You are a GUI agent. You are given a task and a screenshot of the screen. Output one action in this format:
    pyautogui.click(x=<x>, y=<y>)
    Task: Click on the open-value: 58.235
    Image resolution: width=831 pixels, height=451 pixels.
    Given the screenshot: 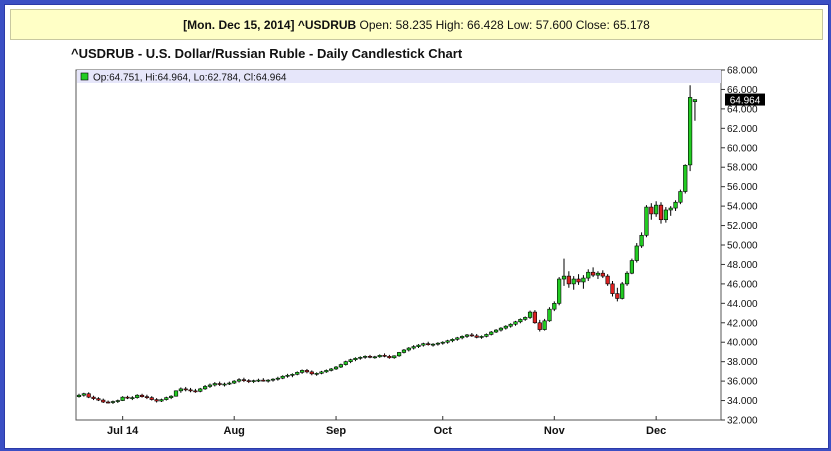 What is the action you would take?
    pyautogui.click(x=414, y=24)
    